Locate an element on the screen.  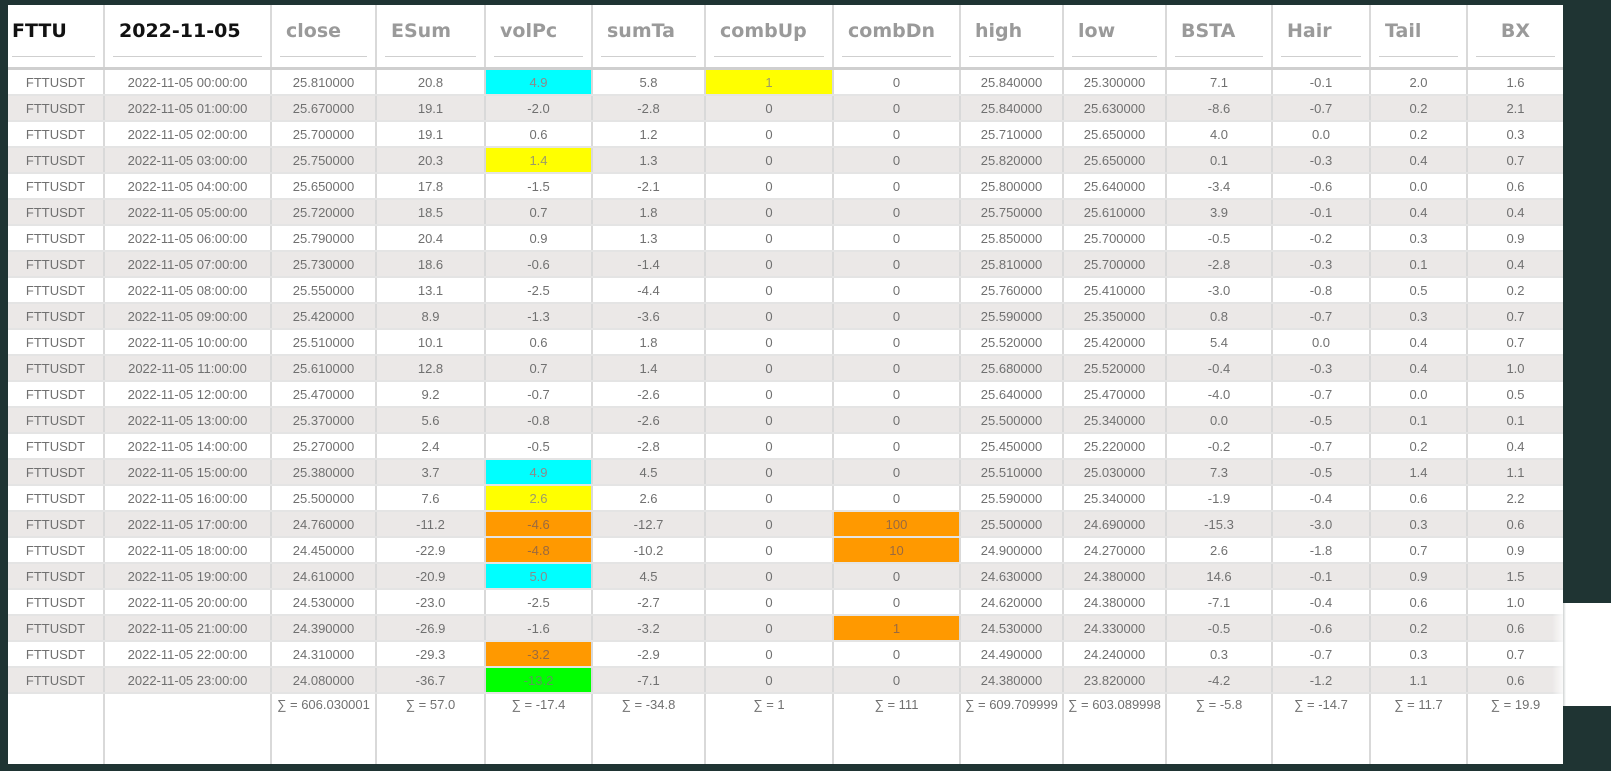
column-header-2022-11-05: 2022-11-05 is located at coordinates (187, 37).